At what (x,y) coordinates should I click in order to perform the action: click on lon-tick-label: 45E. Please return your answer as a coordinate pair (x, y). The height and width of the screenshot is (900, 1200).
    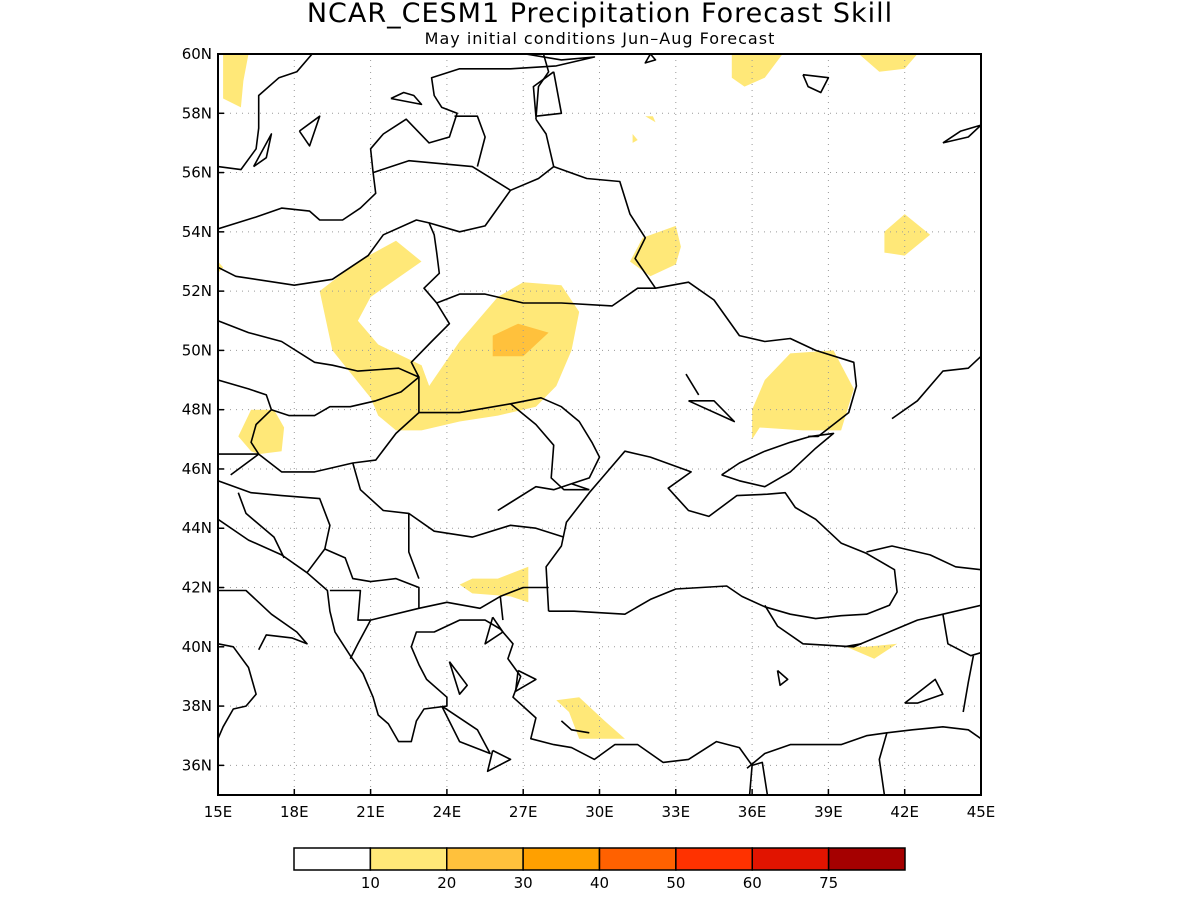
    Looking at the image, I should click on (981, 812).